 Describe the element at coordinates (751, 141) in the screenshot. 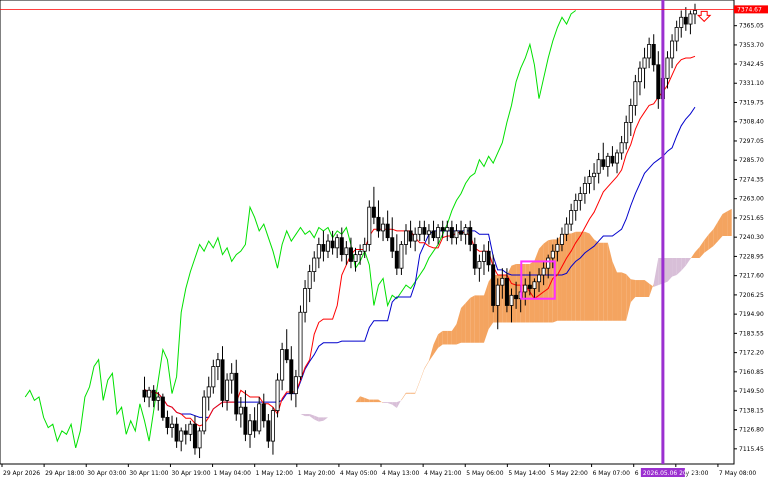

I see `y-tick-label: 7297.05` at that location.